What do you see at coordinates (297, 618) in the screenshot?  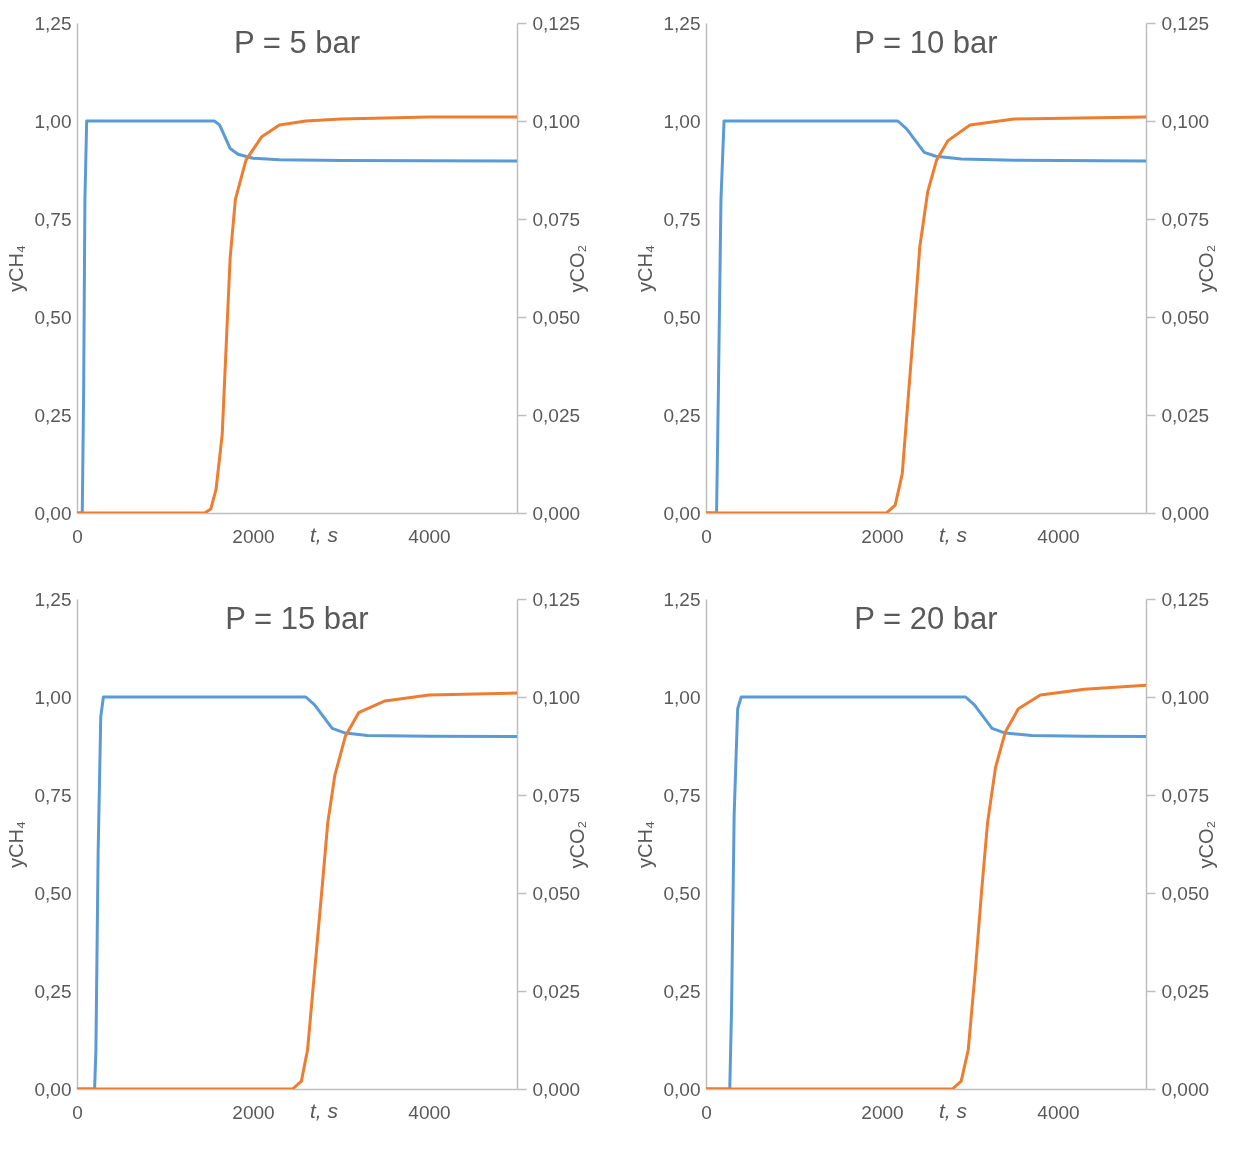 I see `chart-title: P = 15 bar` at bounding box center [297, 618].